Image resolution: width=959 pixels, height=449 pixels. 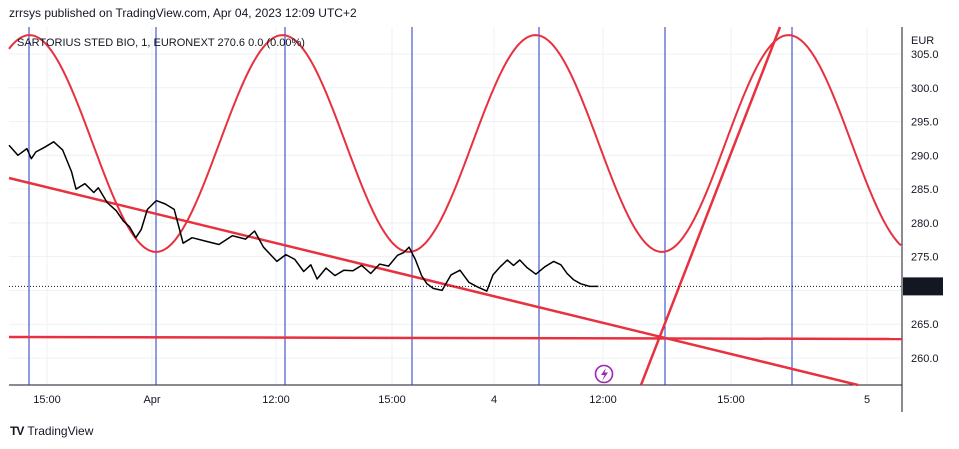 What do you see at coordinates (151, 400) in the screenshot?
I see `x-tick-label: Apr` at bounding box center [151, 400].